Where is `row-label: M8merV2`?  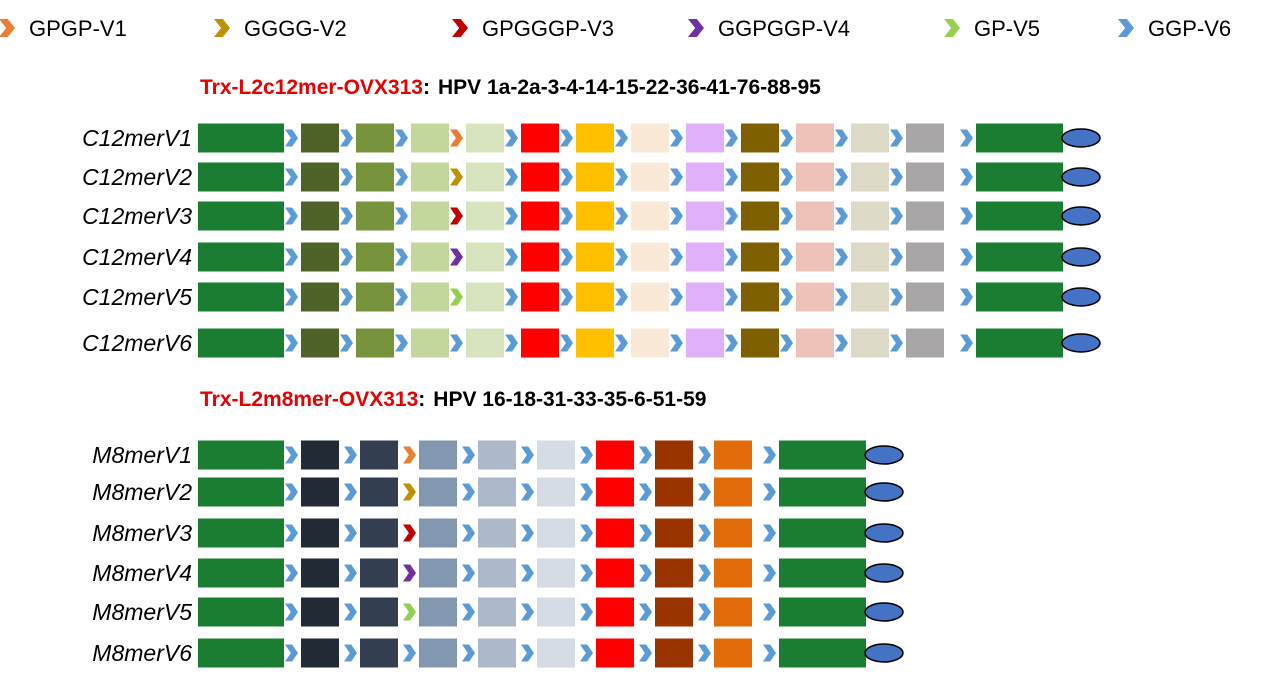 row-label: M8merV2 is located at coordinates (142, 492).